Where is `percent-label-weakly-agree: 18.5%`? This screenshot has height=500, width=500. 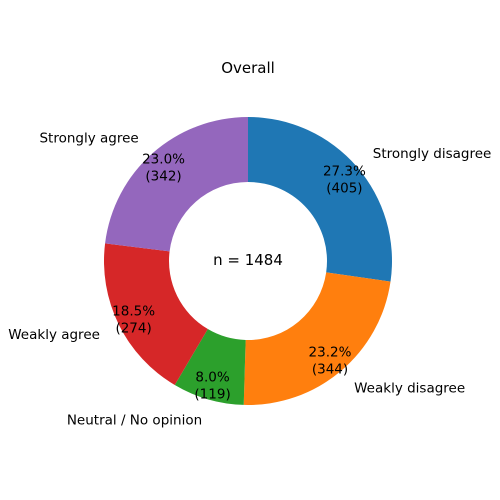
percent-label-weakly-agree: 18.5% is located at coordinates (133, 311).